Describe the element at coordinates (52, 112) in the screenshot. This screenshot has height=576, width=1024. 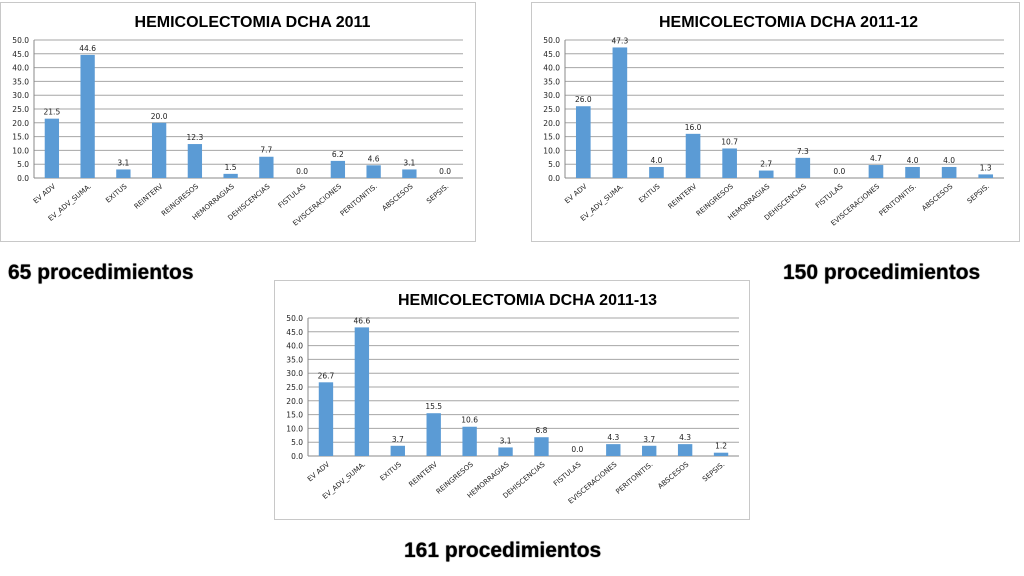
I see `data-label: 21.5` at that location.